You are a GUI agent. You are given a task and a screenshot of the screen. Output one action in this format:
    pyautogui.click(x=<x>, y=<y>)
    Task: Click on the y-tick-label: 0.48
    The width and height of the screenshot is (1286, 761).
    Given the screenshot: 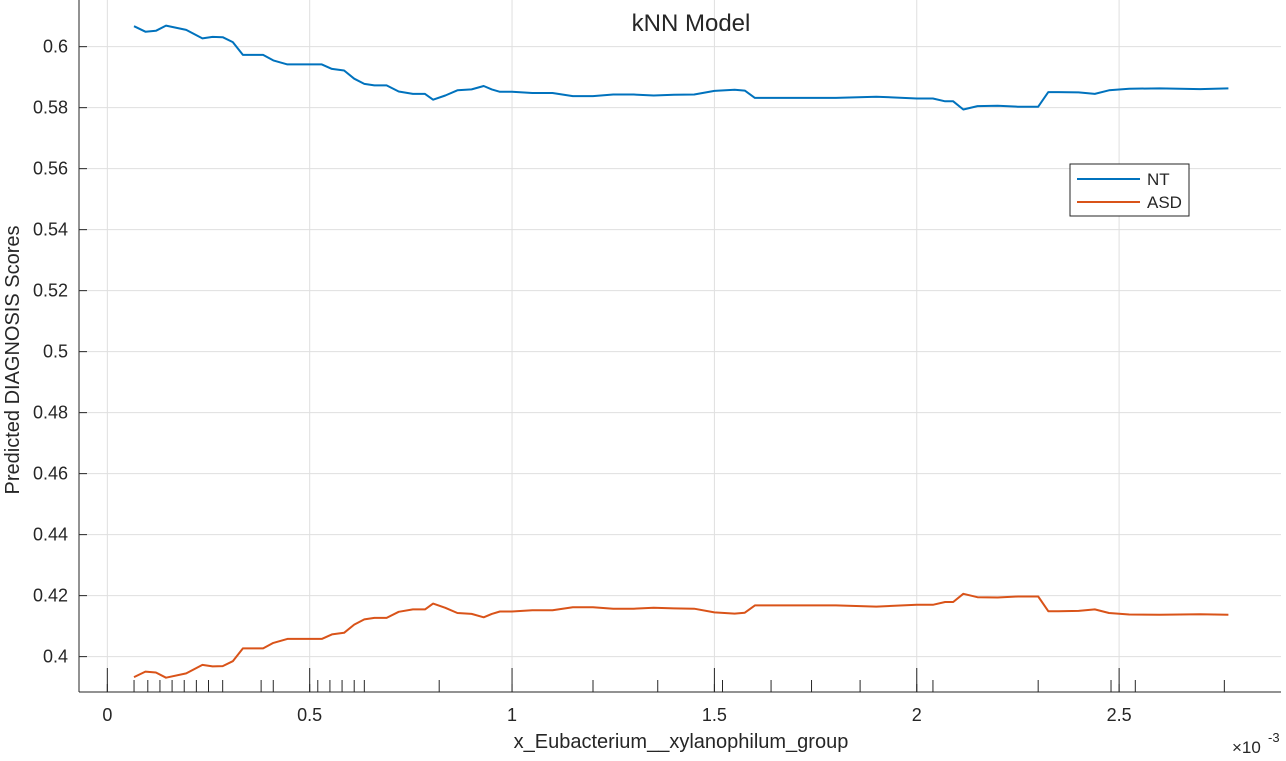 What is the action you would take?
    pyautogui.click(x=50, y=413)
    